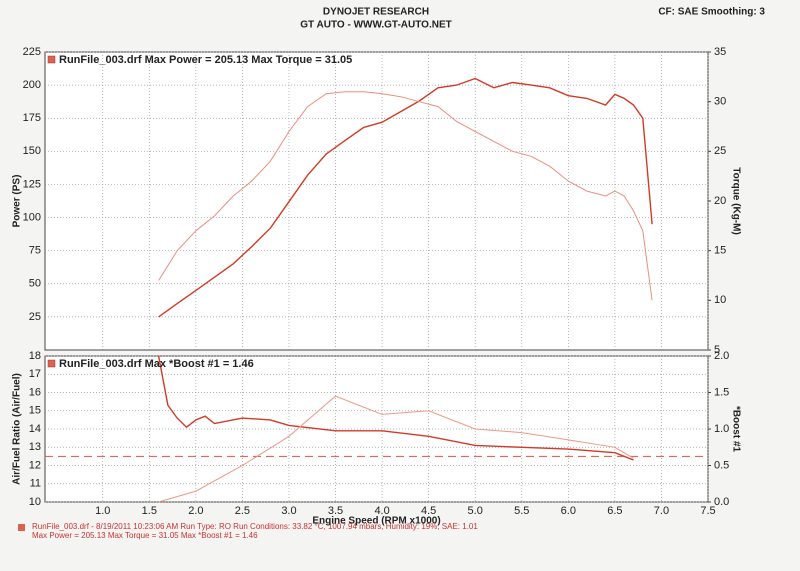  Describe the element at coordinates (32, 52) in the screenshot. I see `y-tick-label: 225` at that location.